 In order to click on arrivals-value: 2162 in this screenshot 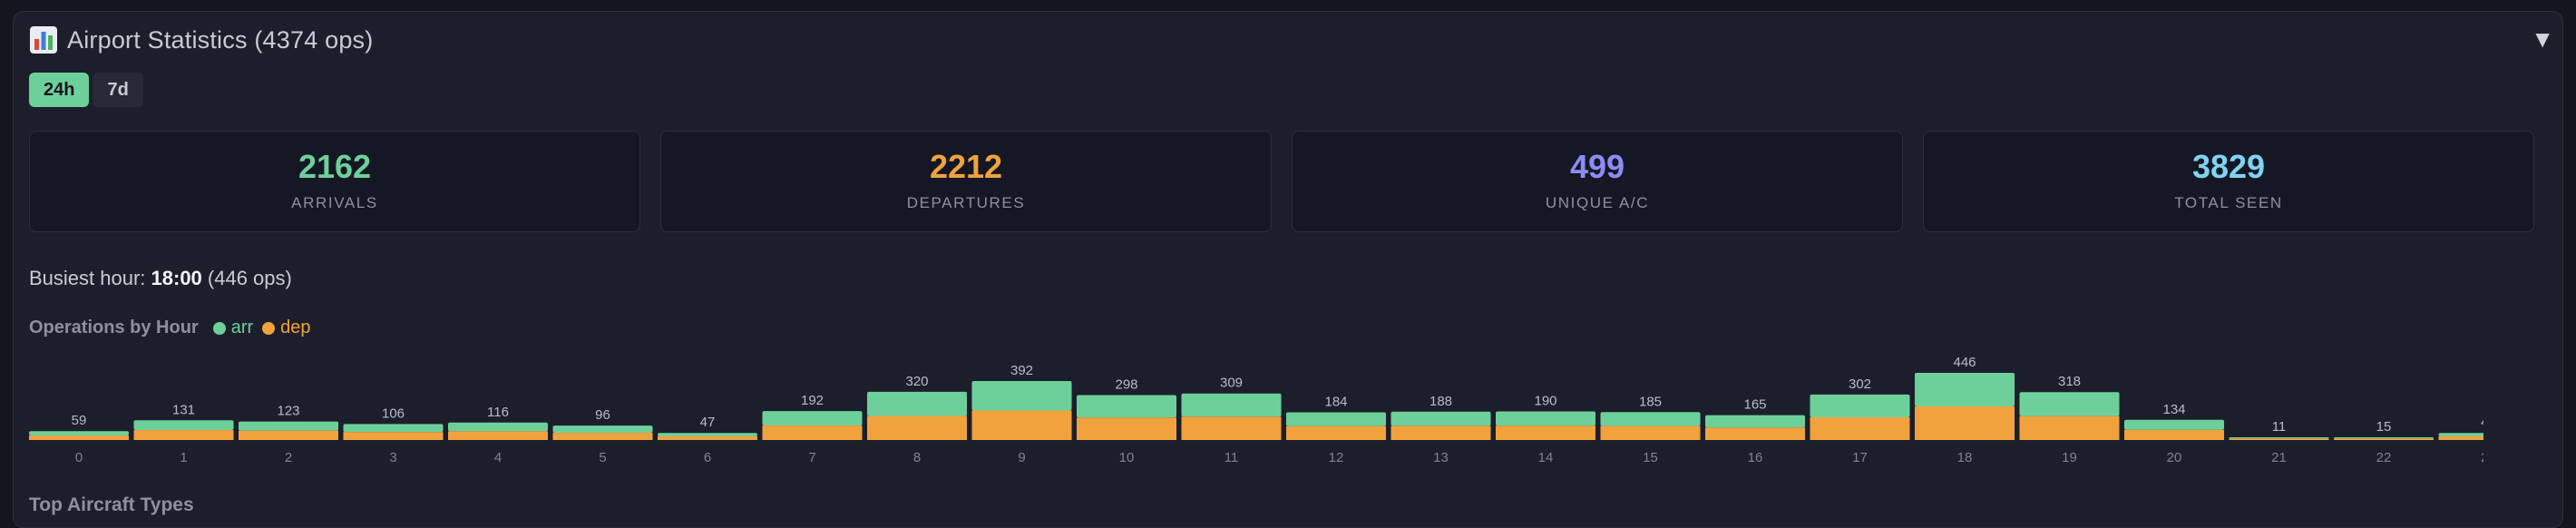, I will do `click(335, 166)`.